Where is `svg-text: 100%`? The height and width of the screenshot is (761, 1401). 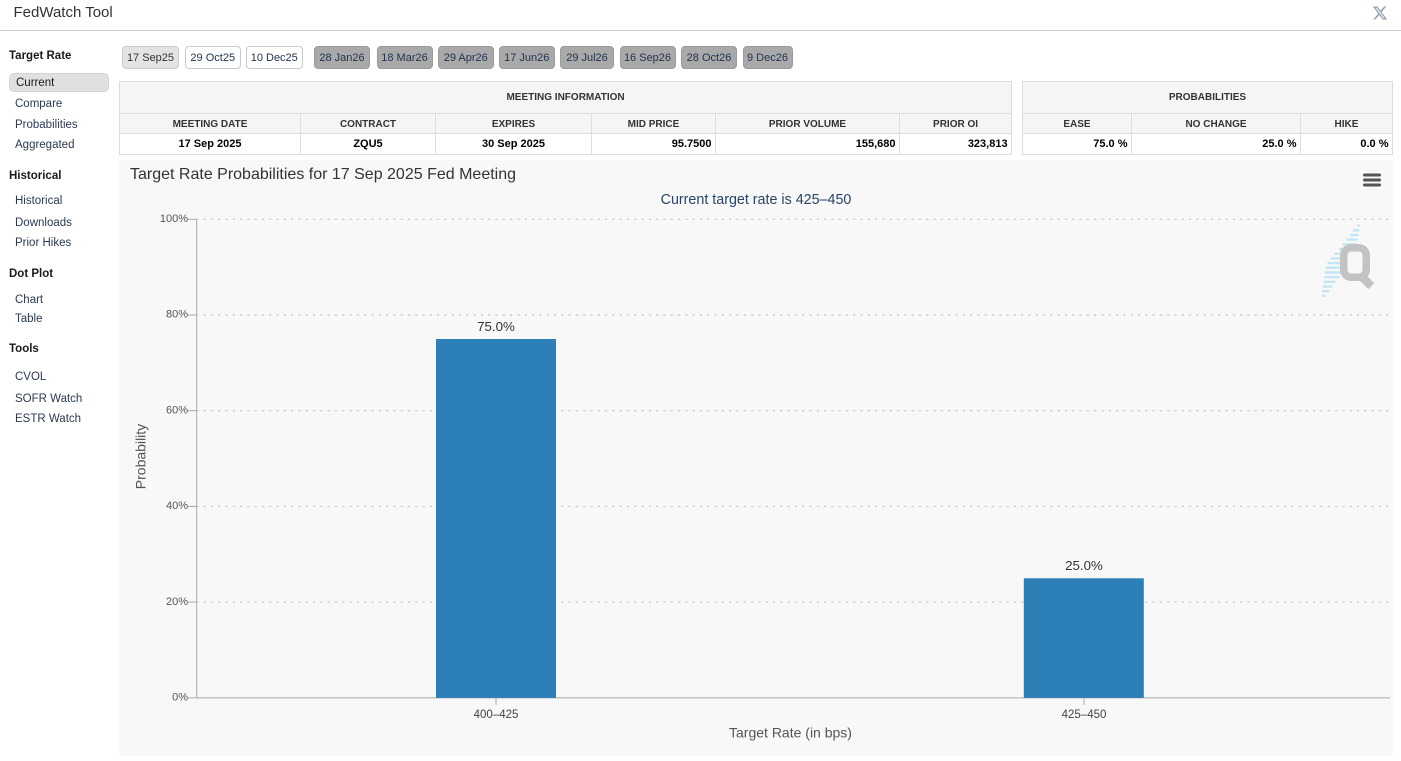 svg-text: 100% is located at coordinates (174, 219).